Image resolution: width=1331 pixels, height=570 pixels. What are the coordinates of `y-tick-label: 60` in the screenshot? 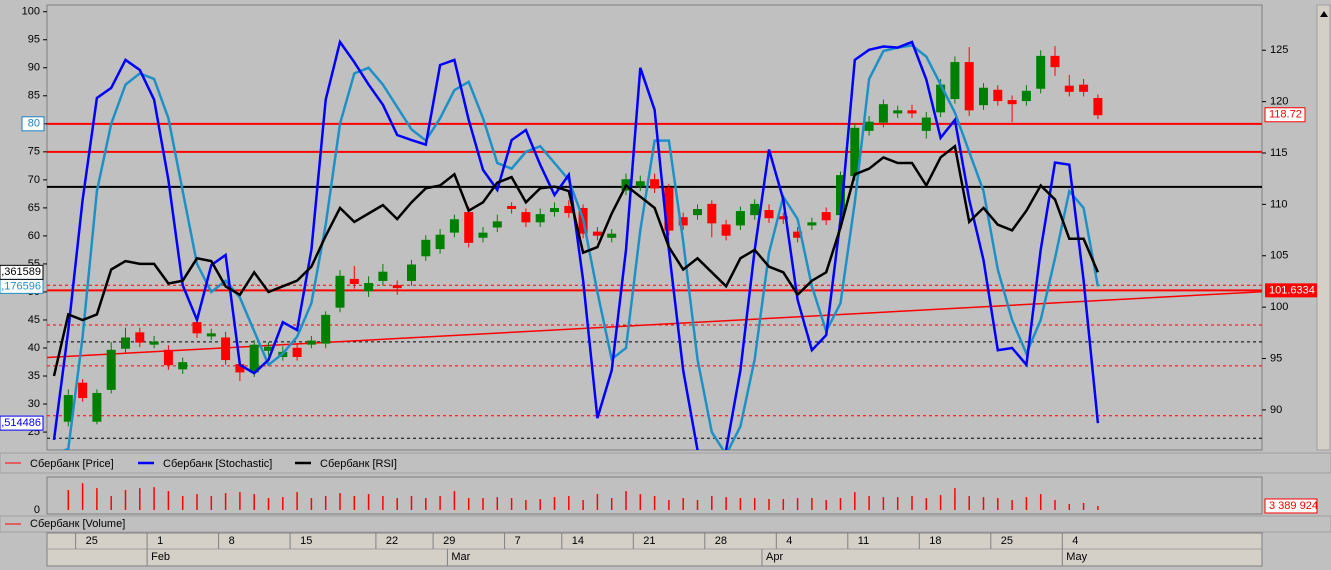 It's located at (34, 236).